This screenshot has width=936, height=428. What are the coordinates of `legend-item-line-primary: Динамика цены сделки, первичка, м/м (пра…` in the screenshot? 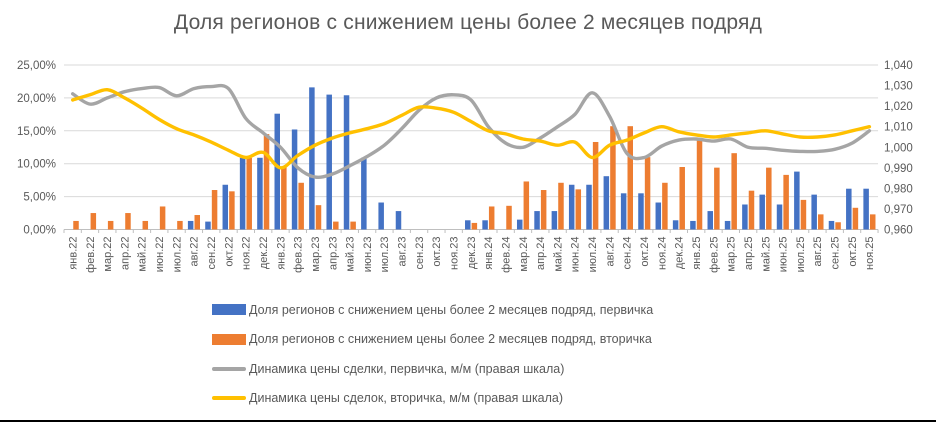 It's located at (432, 369).